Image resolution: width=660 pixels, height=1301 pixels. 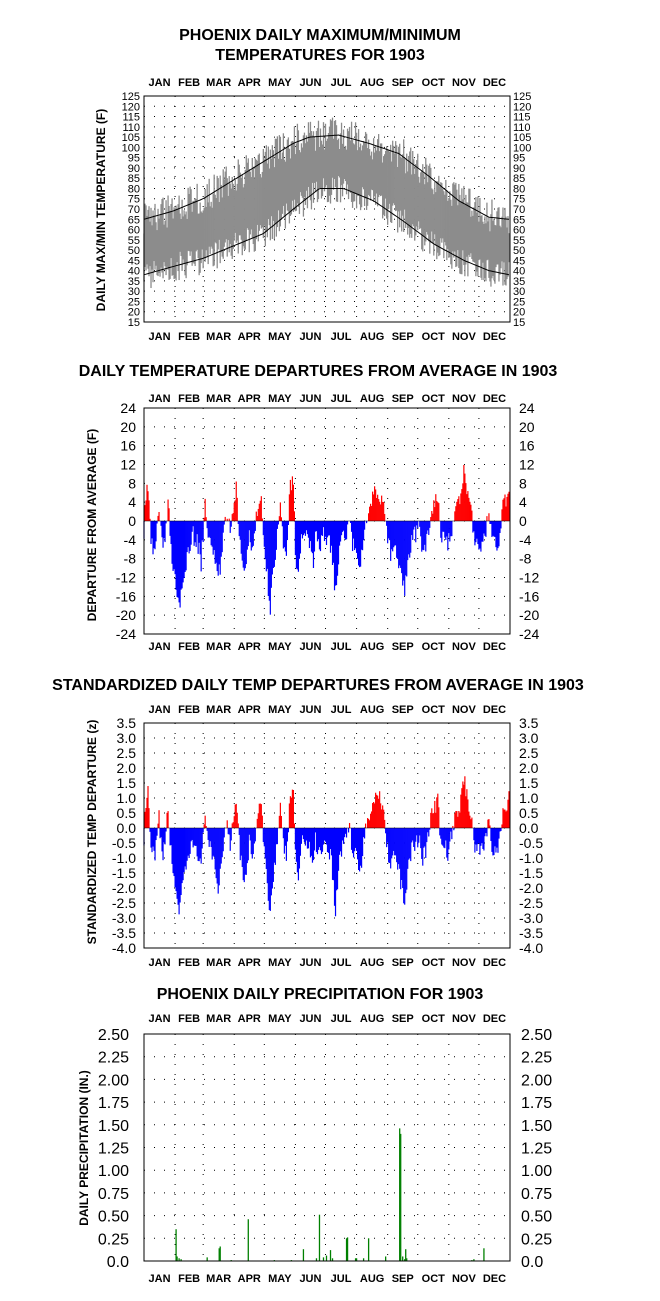 I want to click on std-y-tick-right: 3.5, so click(x=529, y=723).